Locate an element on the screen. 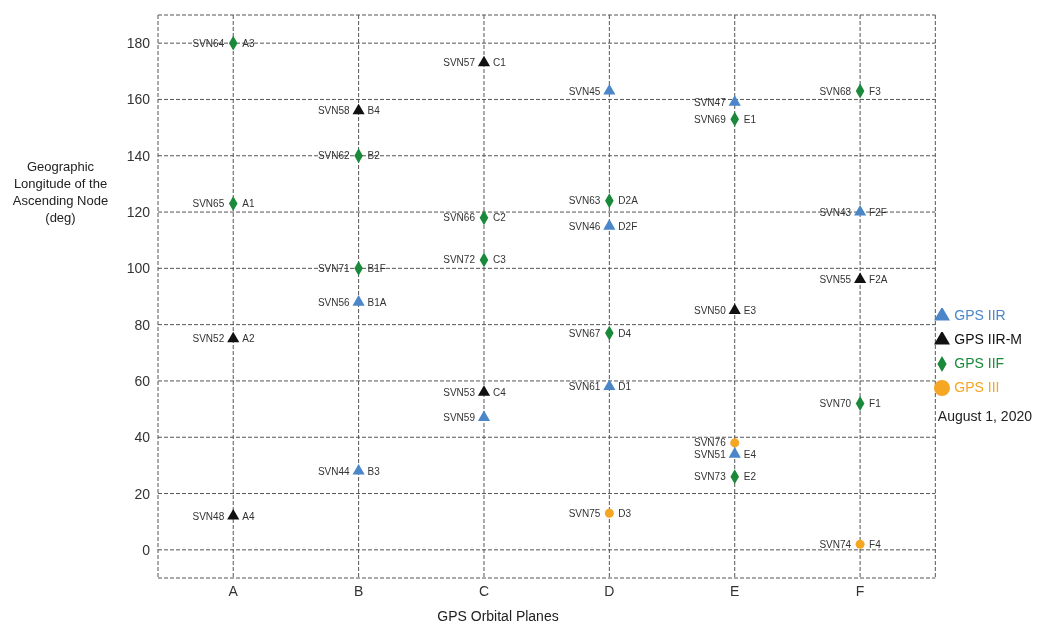  annotation: D3 is located at coordinates (625, 513).